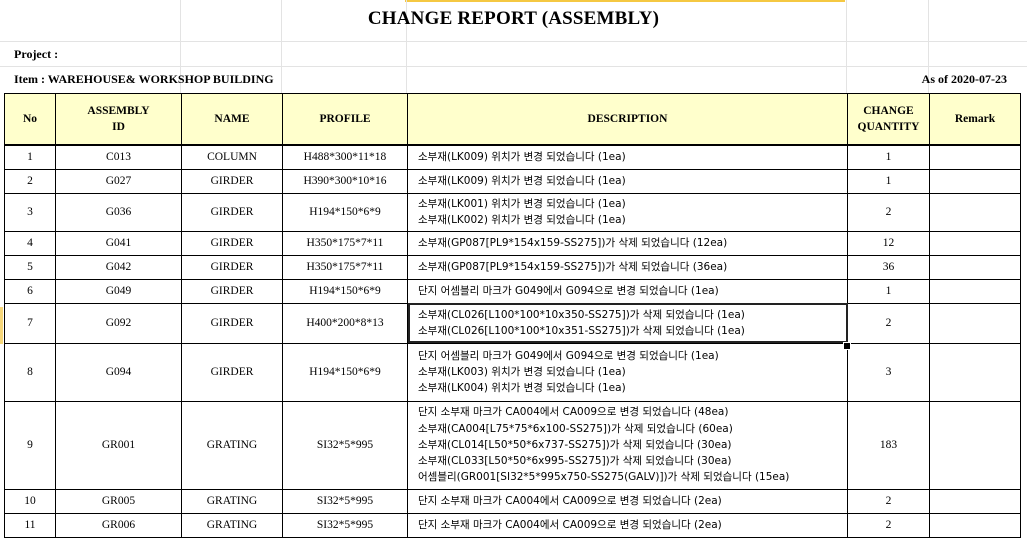 The height and width of the screenshot is (538, 1027). What do you see at coordinates (30, 181) in the screenshot?
I see `cell-no: 2` at bounding box center [30, 181].